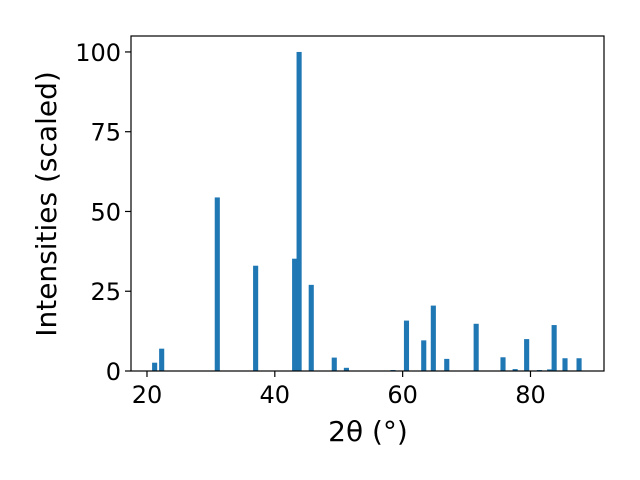  Describe the element at coordinates (105, 212) in the screenshot. I see `y-tick-label: 50` at that location.